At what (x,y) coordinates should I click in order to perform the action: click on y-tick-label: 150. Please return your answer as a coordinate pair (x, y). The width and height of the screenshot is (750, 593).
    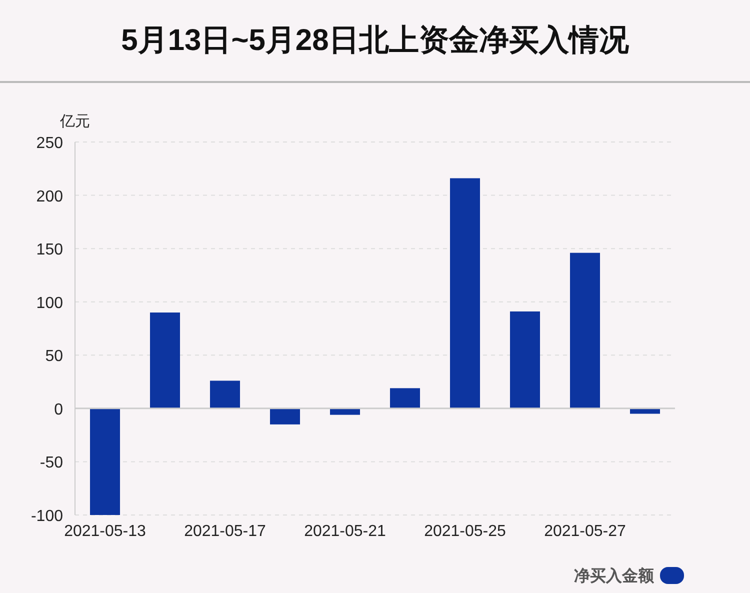
    Looking at the image, I should click on (50, 250).